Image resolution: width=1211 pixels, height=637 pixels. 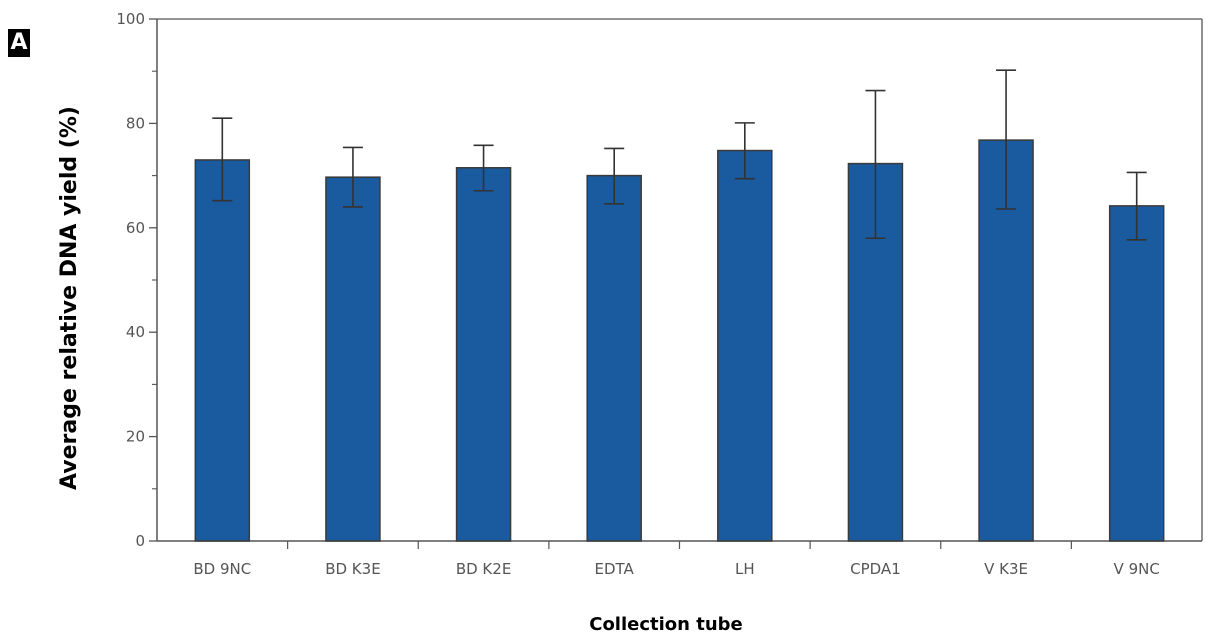 What do you see at coordinates (140, 541) in the screenshot?
I see `y-tick-label: 0` at bounding box center [140, 541].